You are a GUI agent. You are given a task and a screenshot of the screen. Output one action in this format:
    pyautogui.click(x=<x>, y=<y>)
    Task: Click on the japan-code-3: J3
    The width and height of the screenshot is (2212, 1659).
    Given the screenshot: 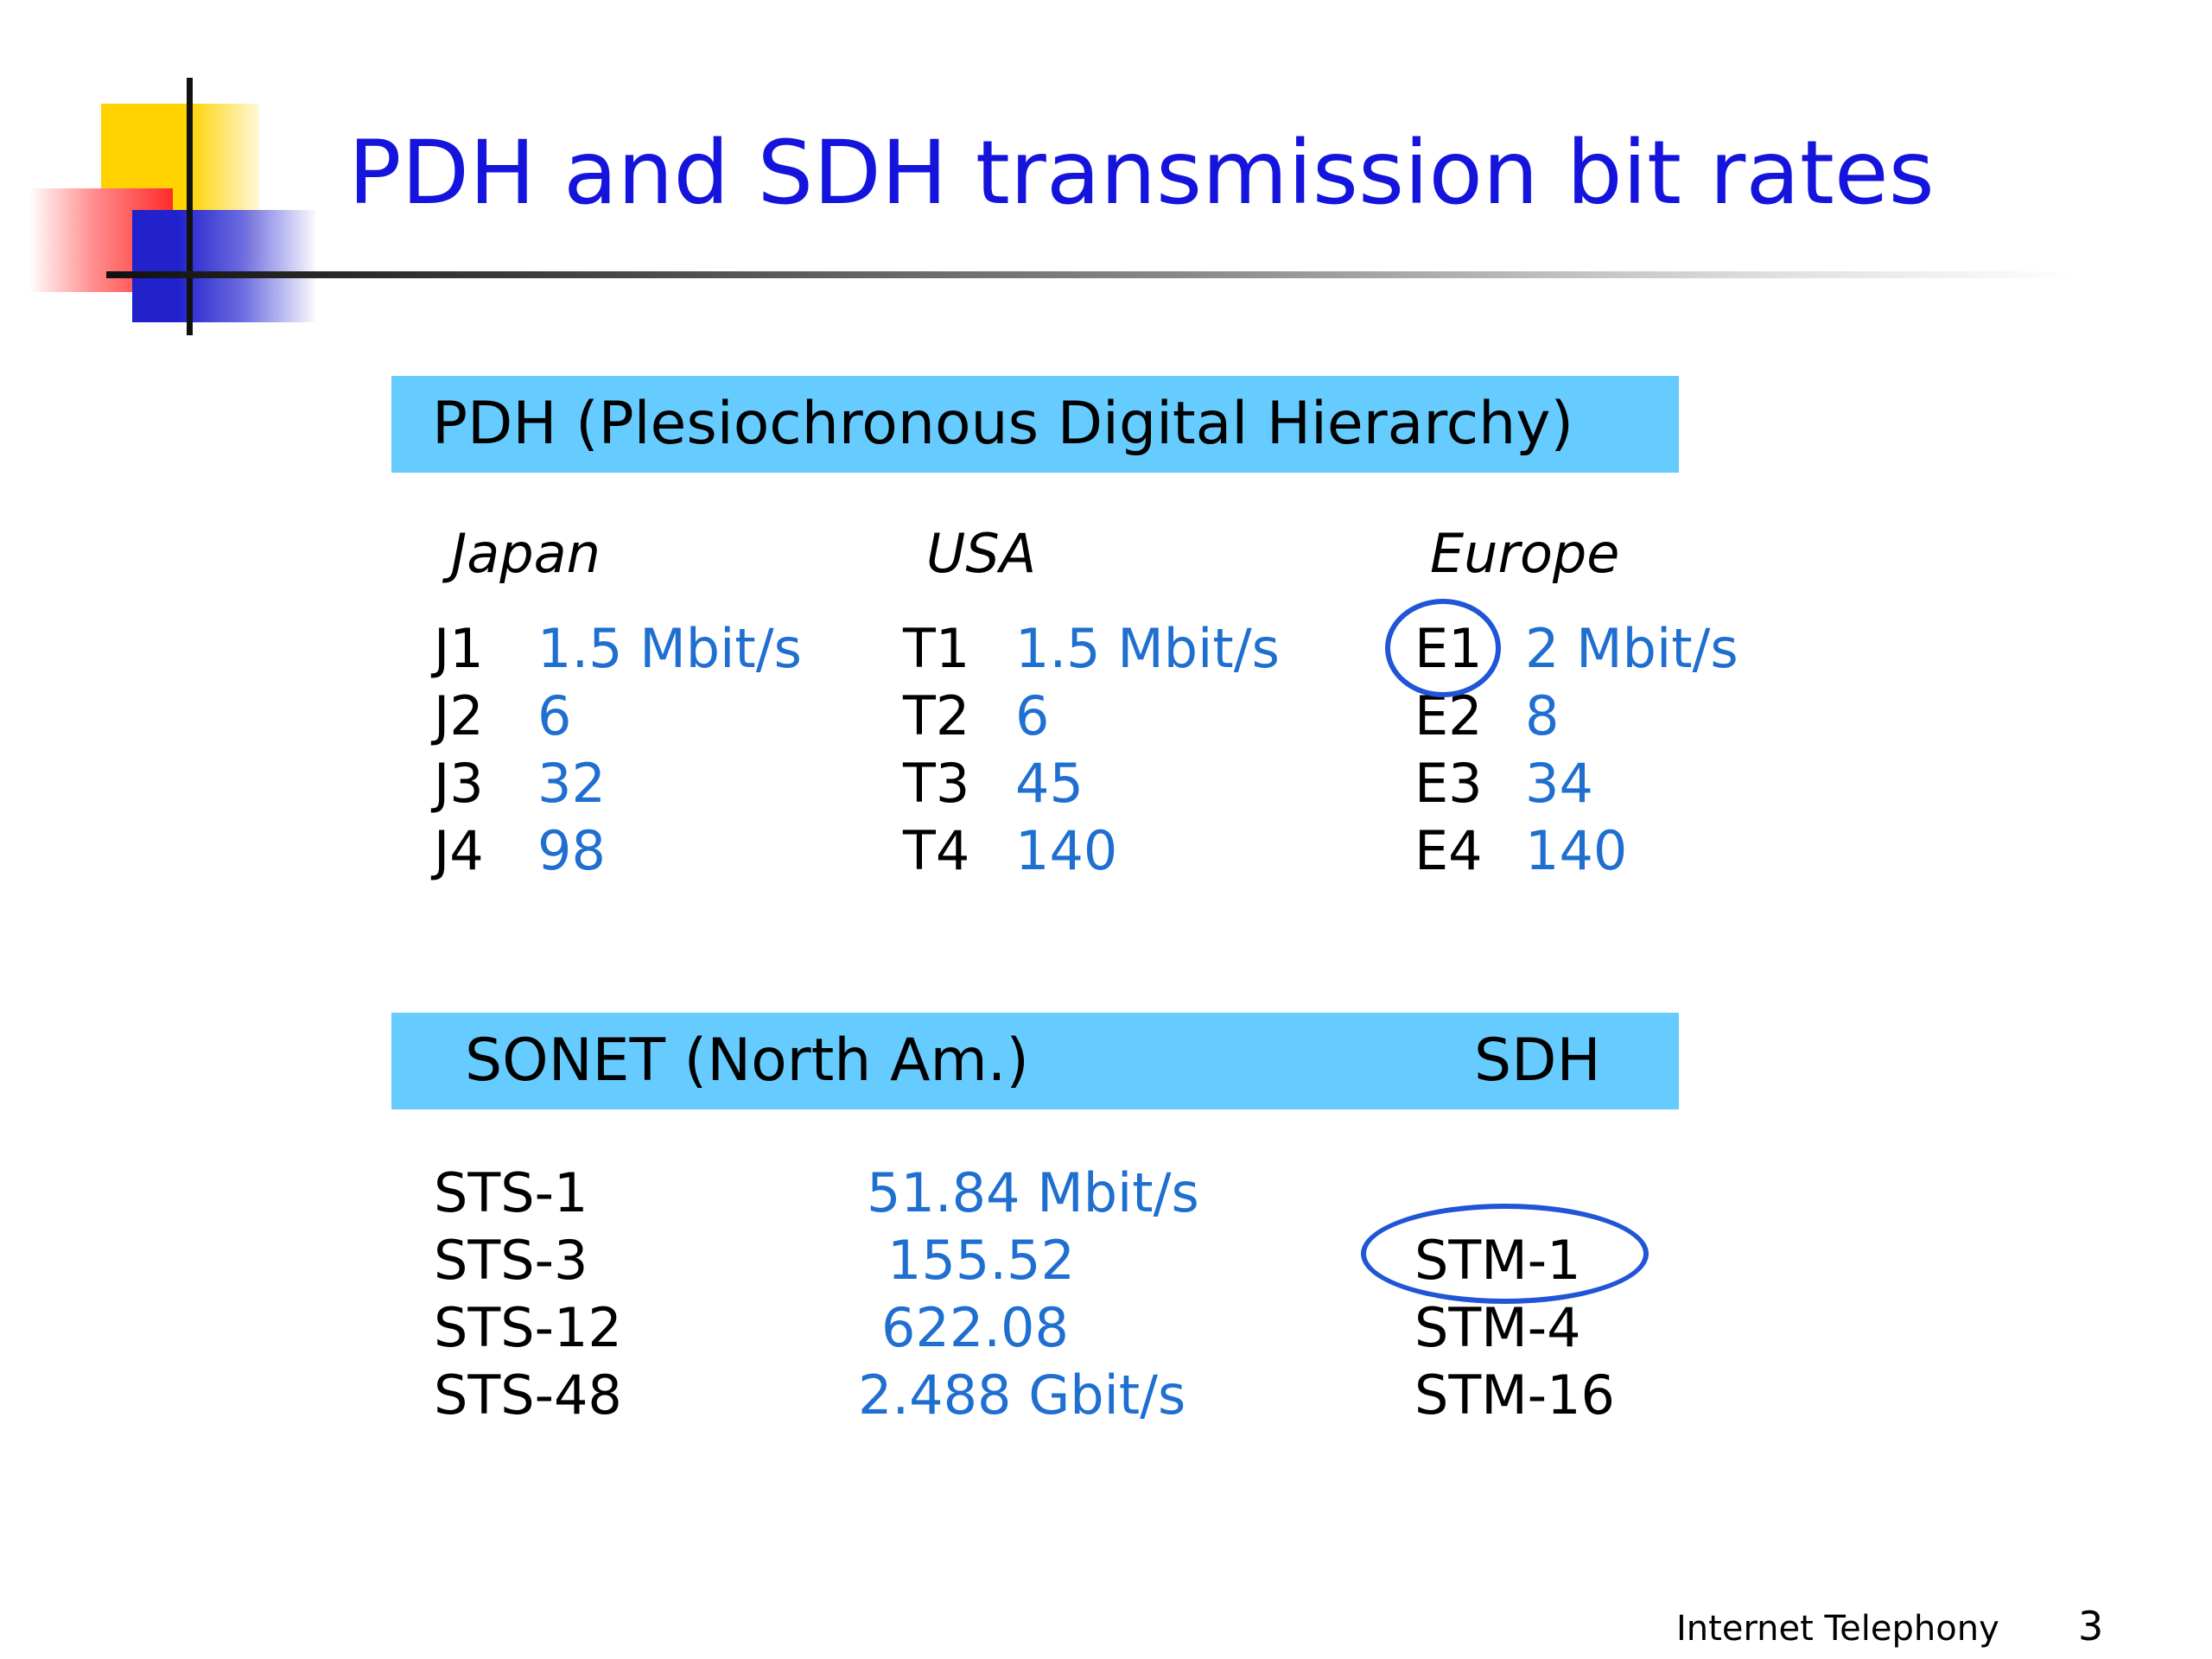 What is the action you would take?
    pyautogui.click(x=459, y=783)
    